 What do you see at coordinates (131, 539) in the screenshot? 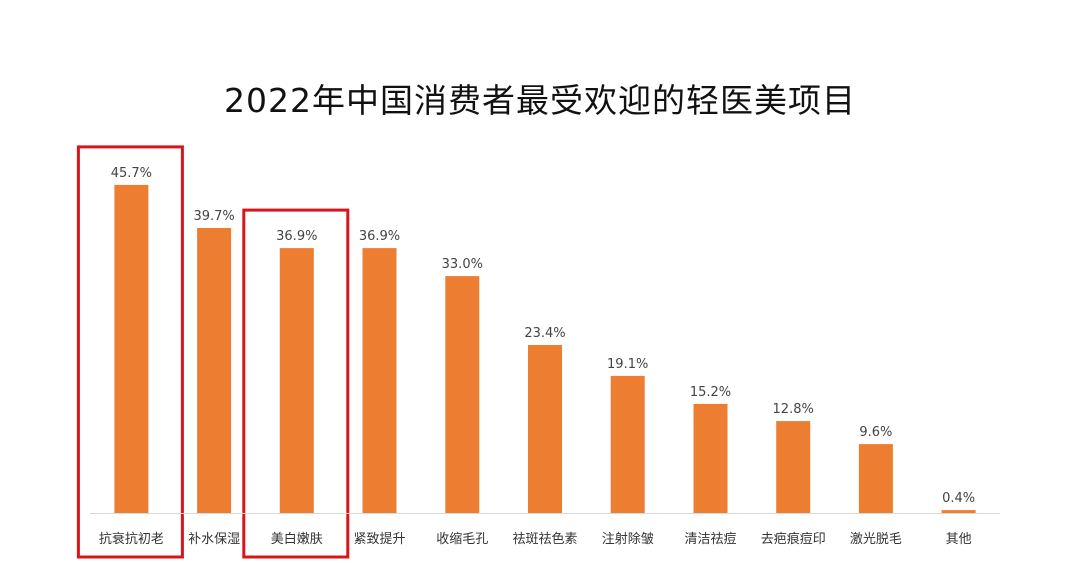
I see `category-label-1: 抗衰抗初老` at bounding box center [131, 539].